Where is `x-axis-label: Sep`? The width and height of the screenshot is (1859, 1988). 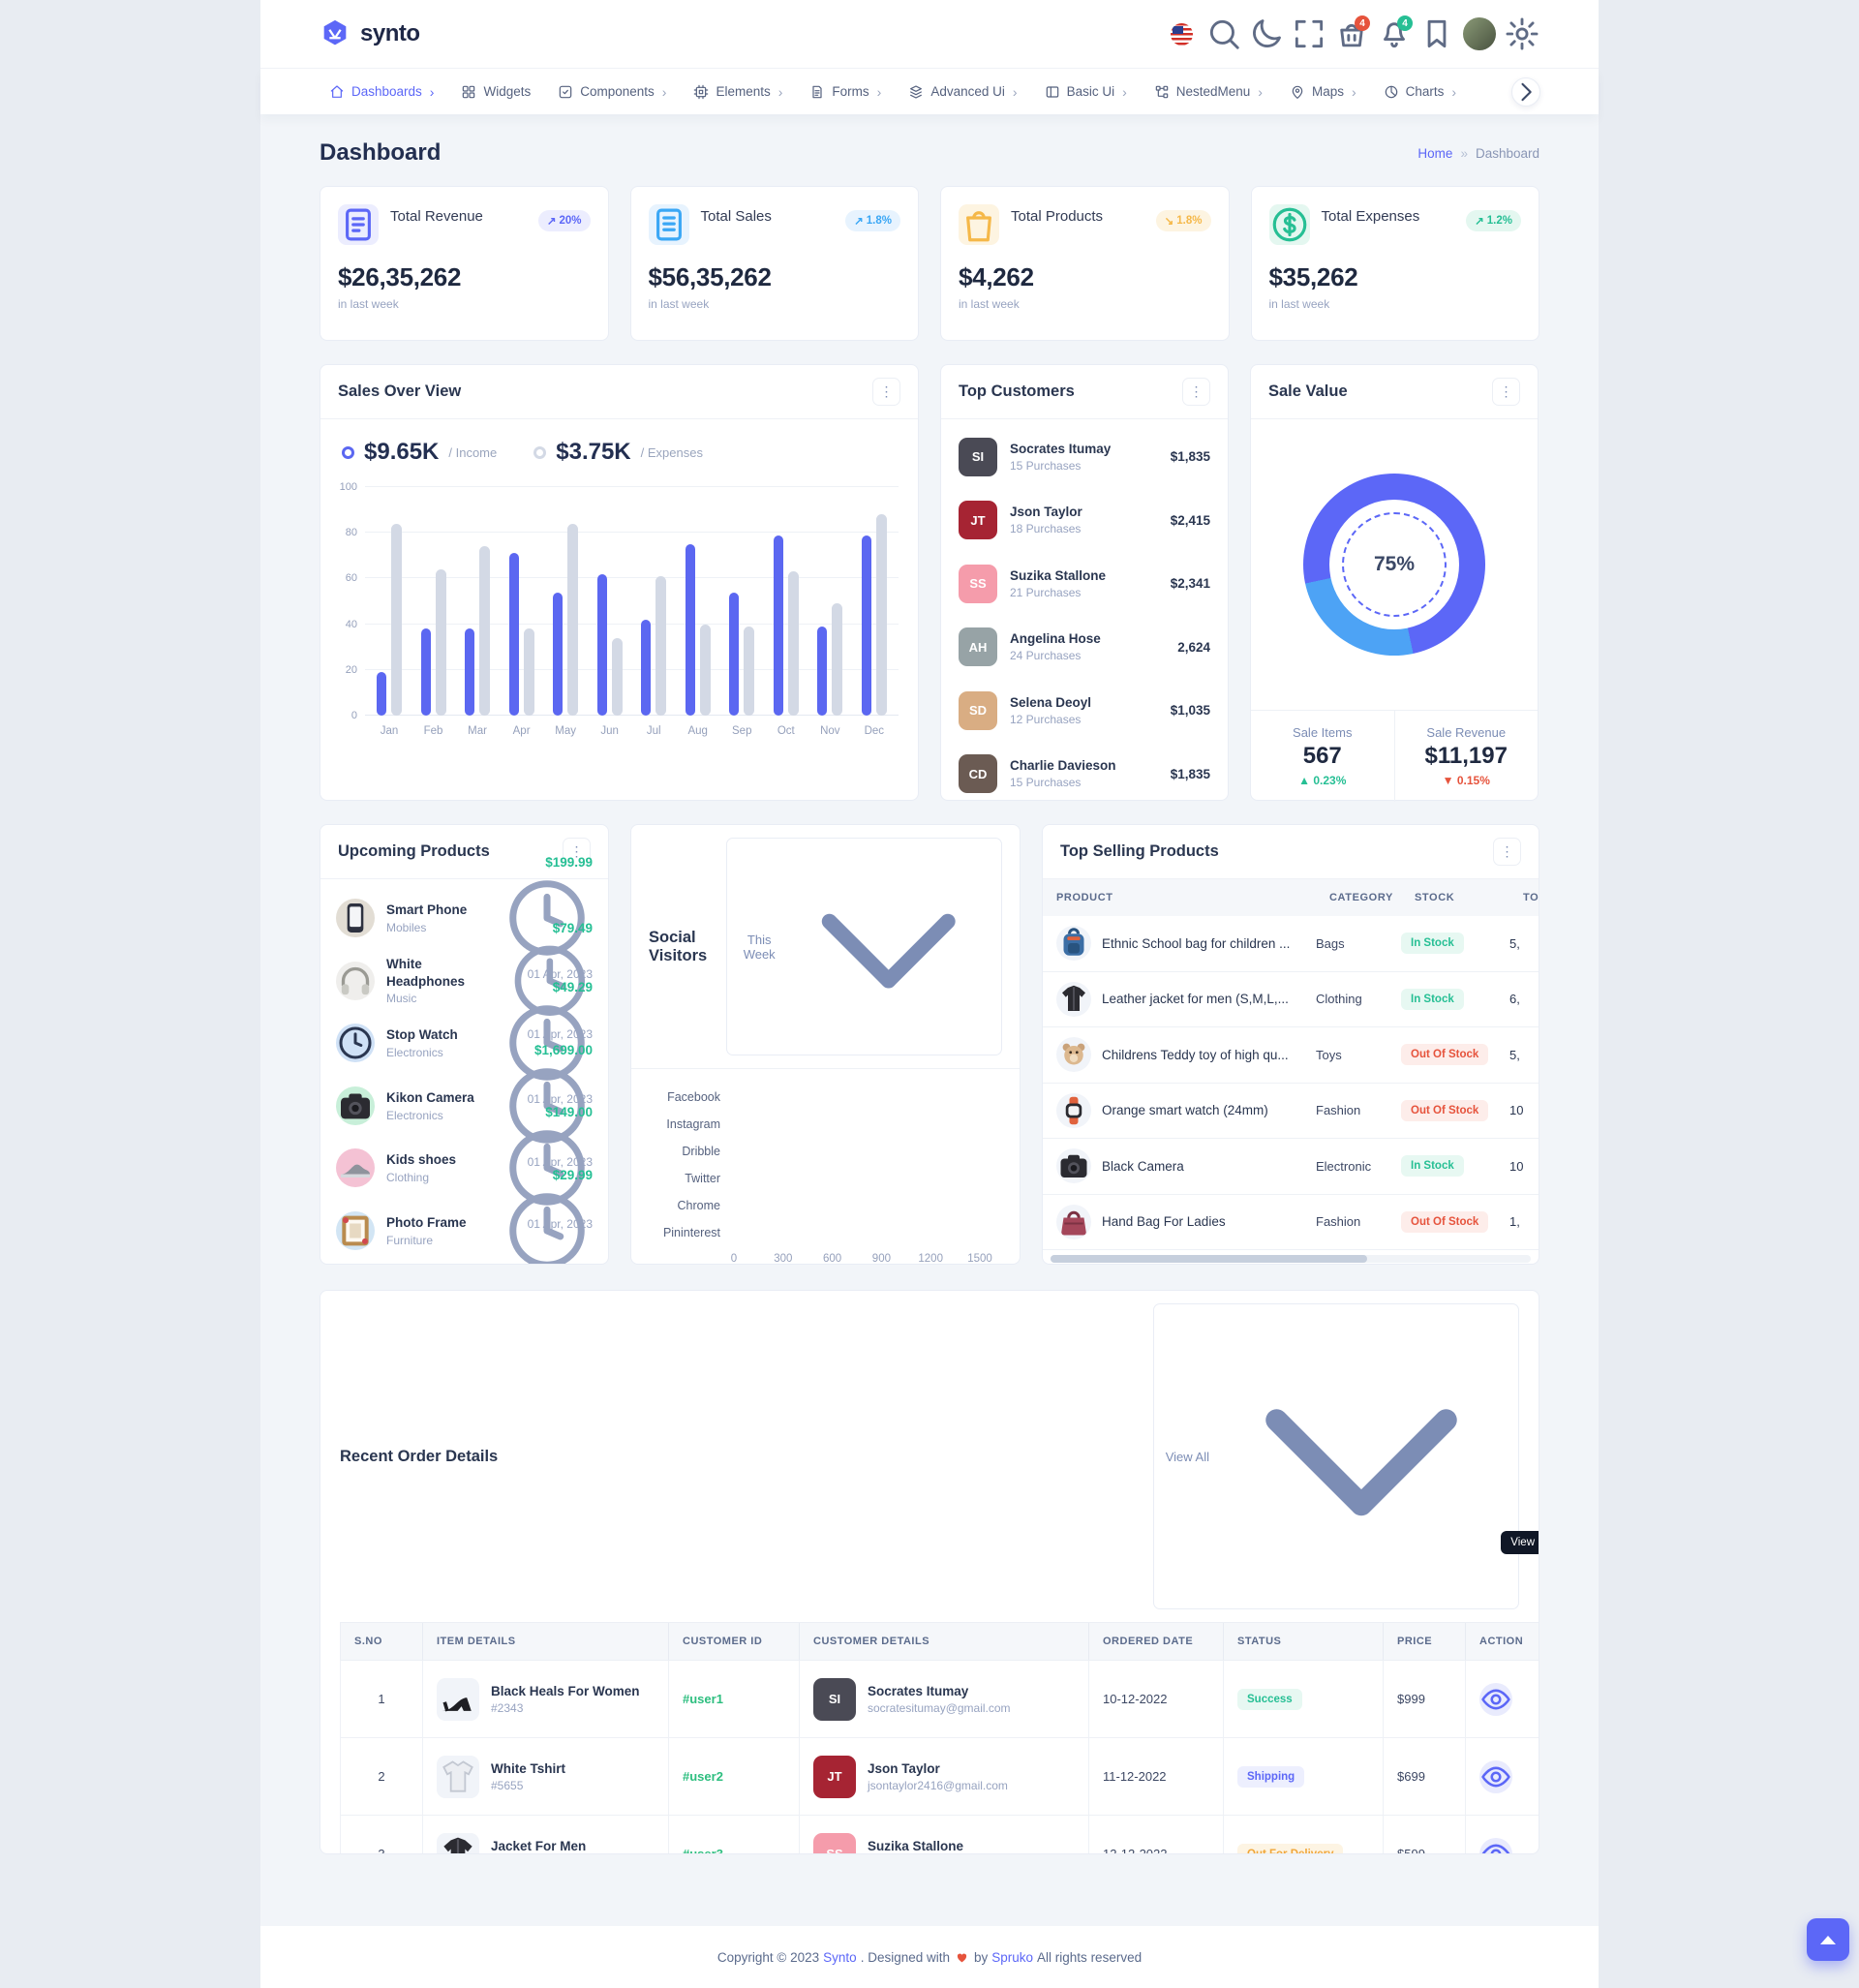 x-axis-label: Sep is located at coordinates (742, 731).